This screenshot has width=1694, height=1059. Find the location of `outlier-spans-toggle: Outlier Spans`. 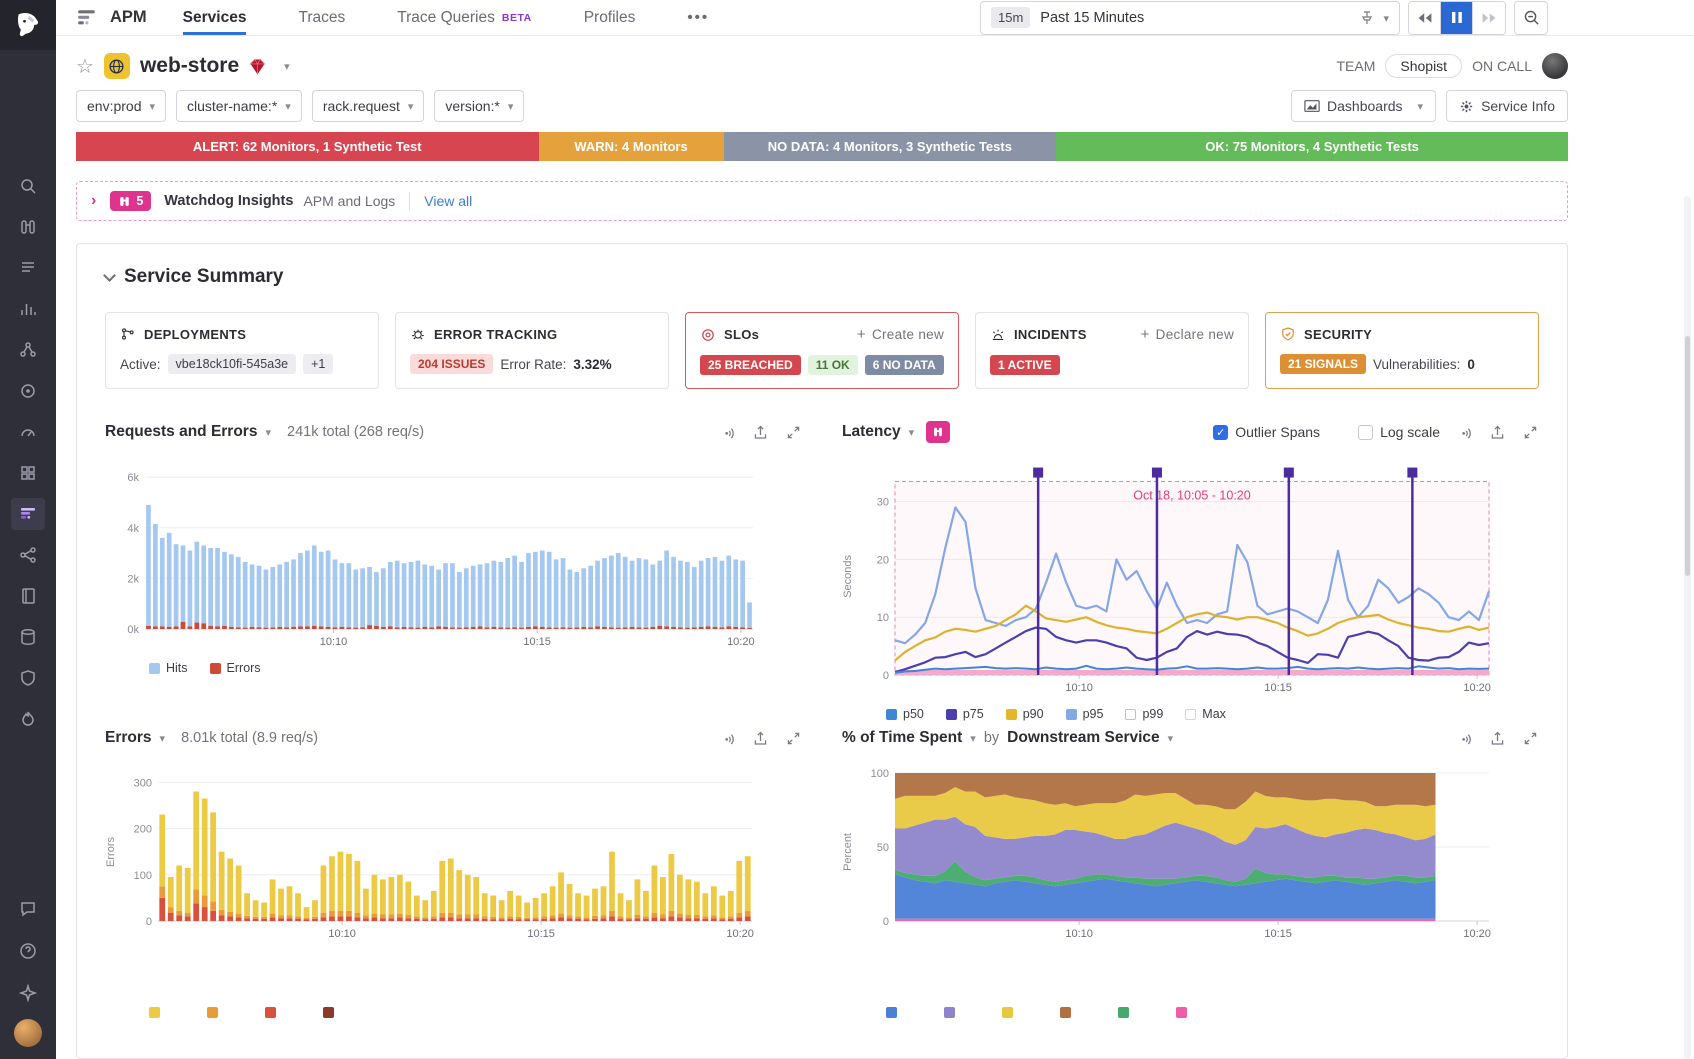

outlier-spans-toggle: Outlier Spans is located at coordinates (1266, 432).